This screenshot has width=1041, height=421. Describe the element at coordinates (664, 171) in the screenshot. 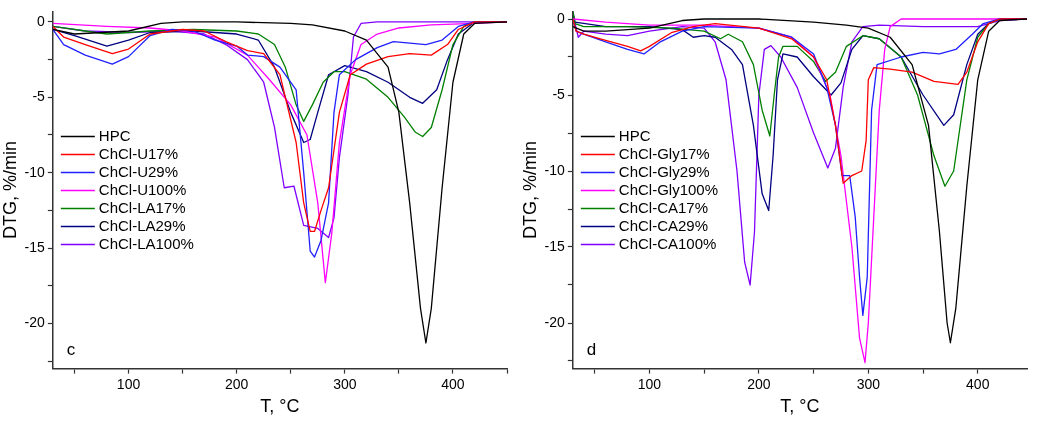

I see `legend-label: ChCl-Gly29%` at that location.